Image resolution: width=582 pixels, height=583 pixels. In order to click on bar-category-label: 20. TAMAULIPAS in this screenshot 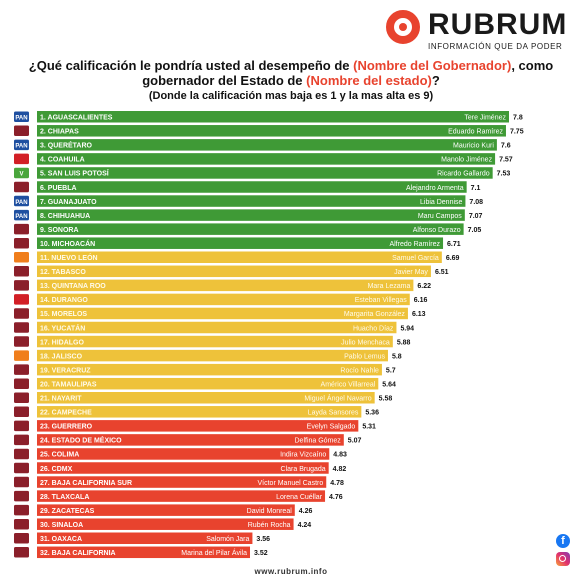, I will do `click(68, 384)`.